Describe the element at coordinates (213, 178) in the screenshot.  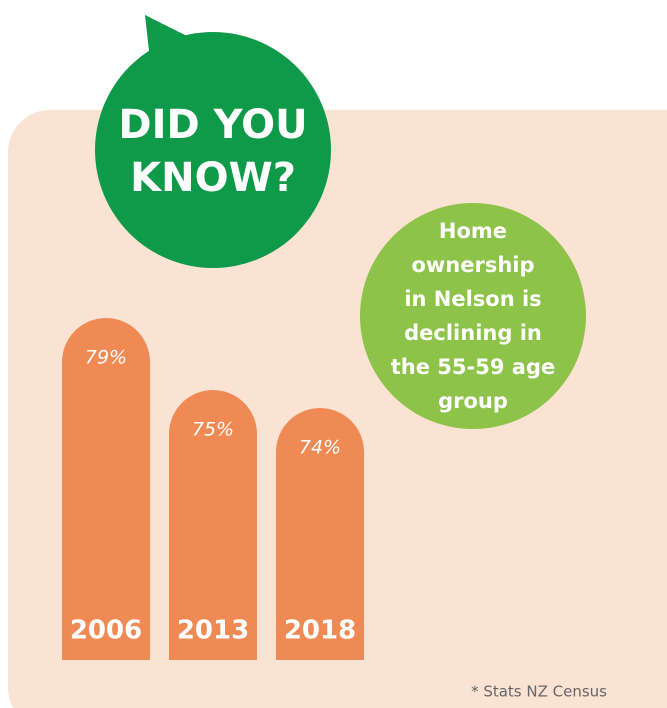
I see `title-line: KNOW?` at that location.